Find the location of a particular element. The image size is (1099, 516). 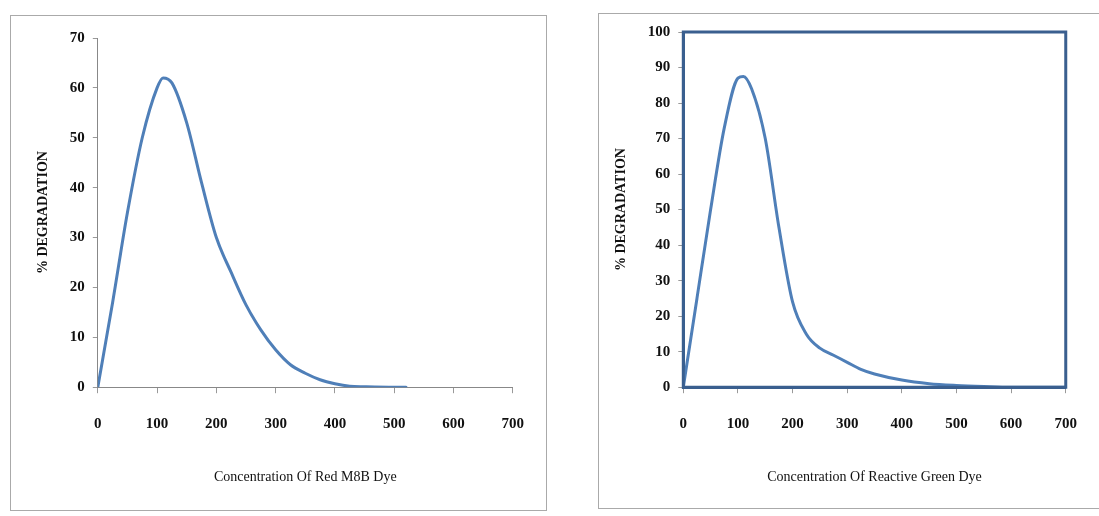

y-tick-label: 80 is located at coordinates (663, 101).